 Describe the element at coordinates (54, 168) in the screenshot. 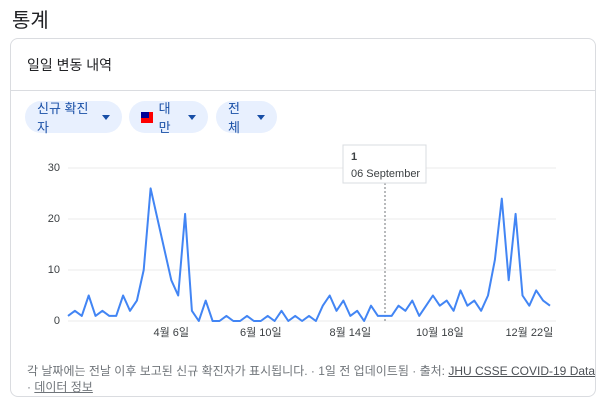

I see `y-tick-label: 30` at that location.